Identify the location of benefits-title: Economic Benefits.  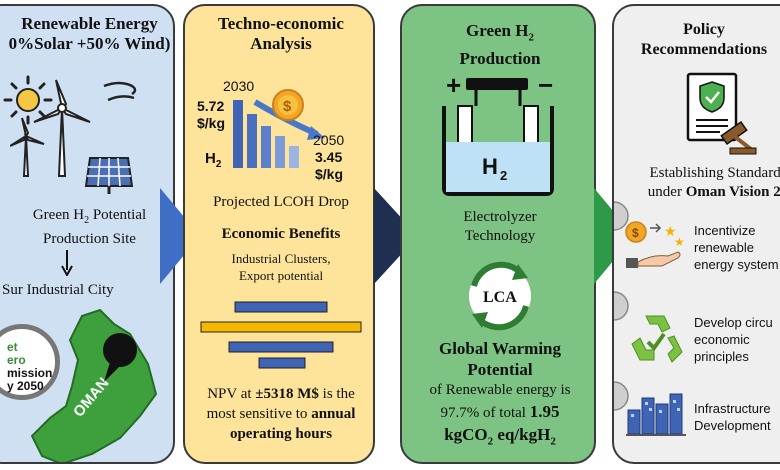
(281, 234).